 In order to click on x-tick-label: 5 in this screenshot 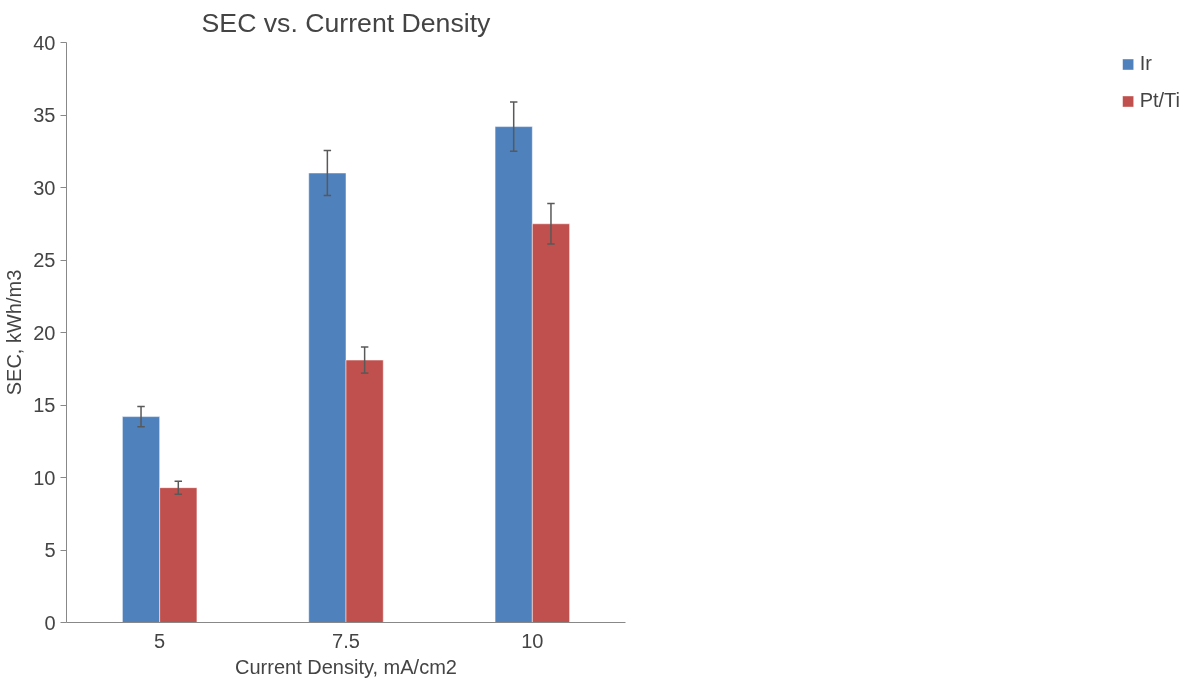, I will do `click(160, 640)`.